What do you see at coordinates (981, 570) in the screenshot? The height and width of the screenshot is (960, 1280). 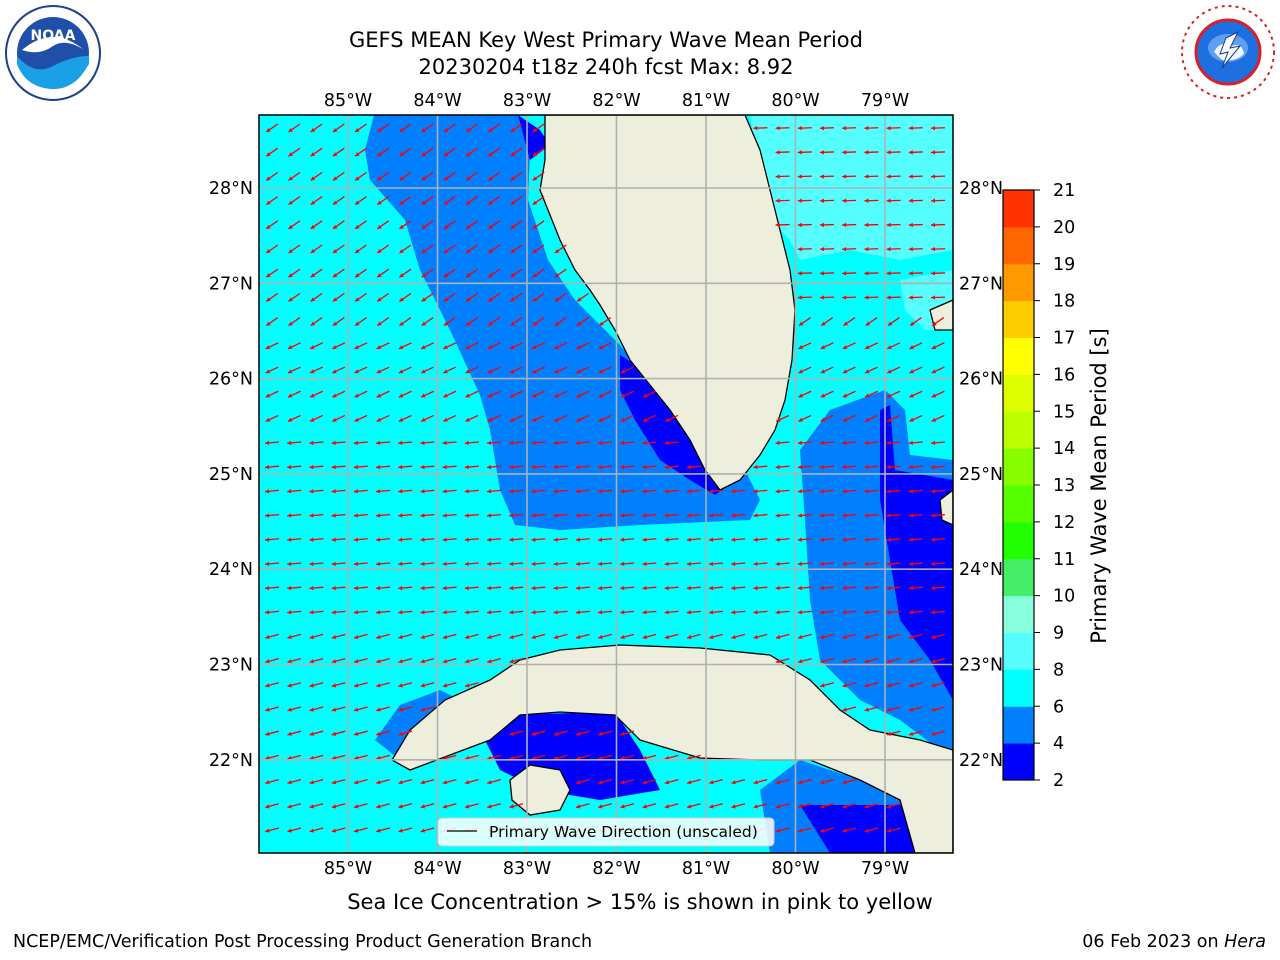 I see `lat-tick-label: 24°N` at bounding box center [981, 570].